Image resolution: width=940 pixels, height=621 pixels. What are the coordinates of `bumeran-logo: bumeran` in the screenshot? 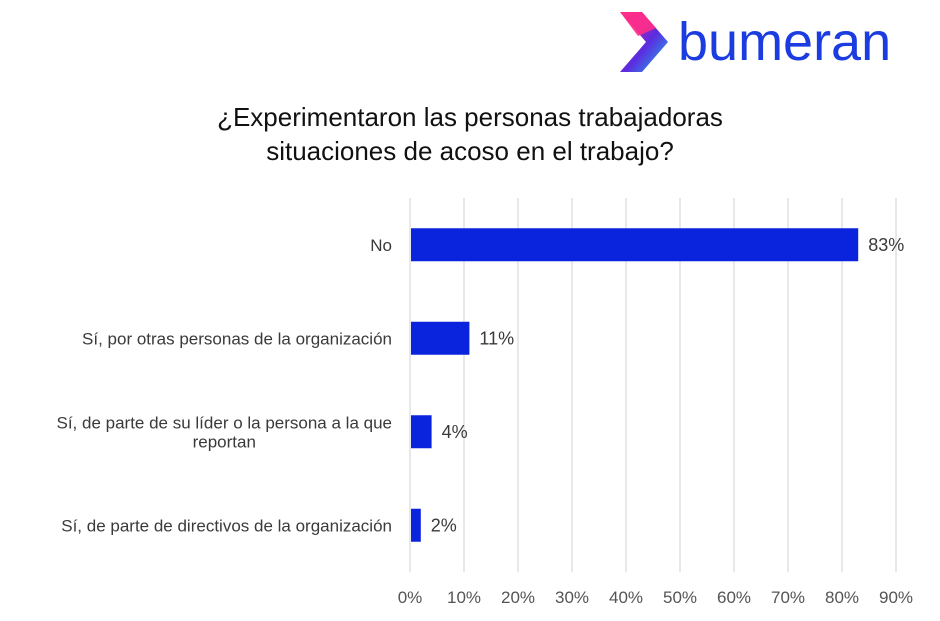 It's located at (755, 42).